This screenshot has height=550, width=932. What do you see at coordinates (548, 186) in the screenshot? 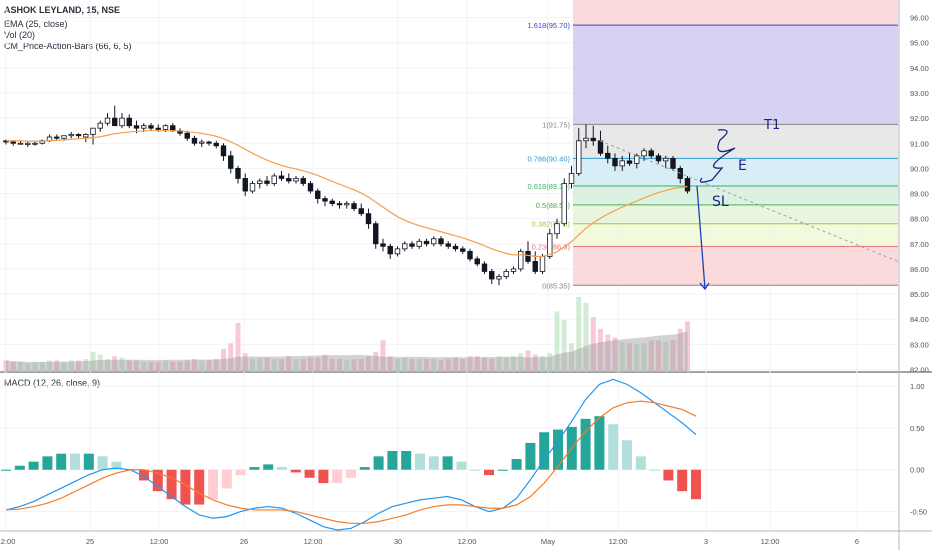
I see `fib-level-label: 0.618(89.30)` at bounding box center [548, 186].